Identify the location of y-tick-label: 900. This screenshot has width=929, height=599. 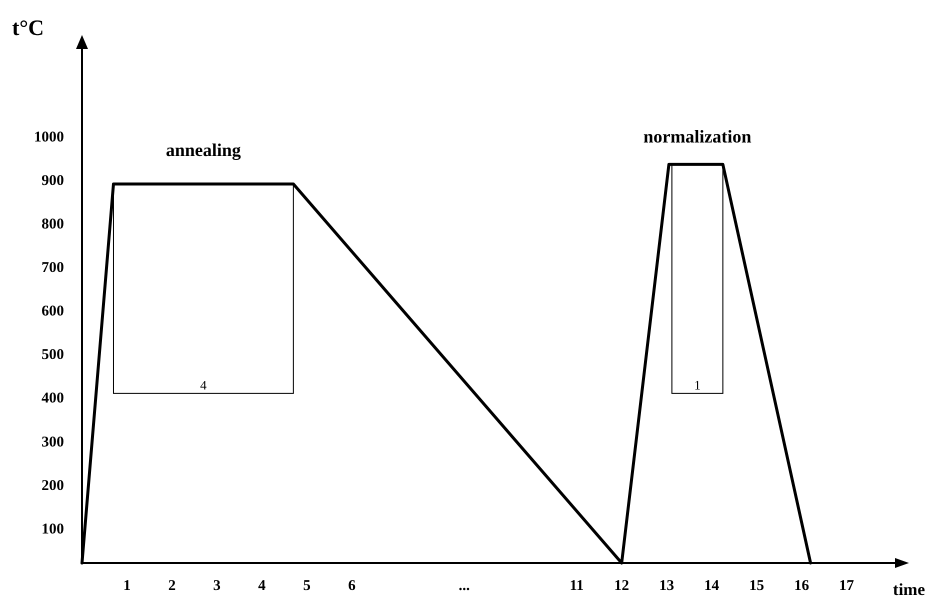
(53, 180).